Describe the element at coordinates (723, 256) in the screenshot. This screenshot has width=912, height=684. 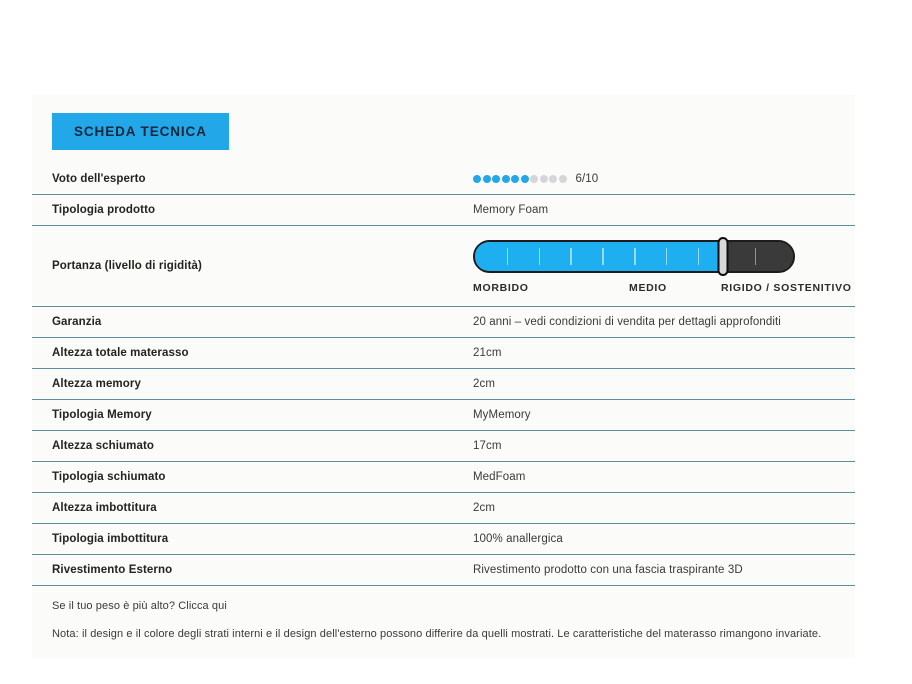
I see `firmness-slider-handle` at that location.